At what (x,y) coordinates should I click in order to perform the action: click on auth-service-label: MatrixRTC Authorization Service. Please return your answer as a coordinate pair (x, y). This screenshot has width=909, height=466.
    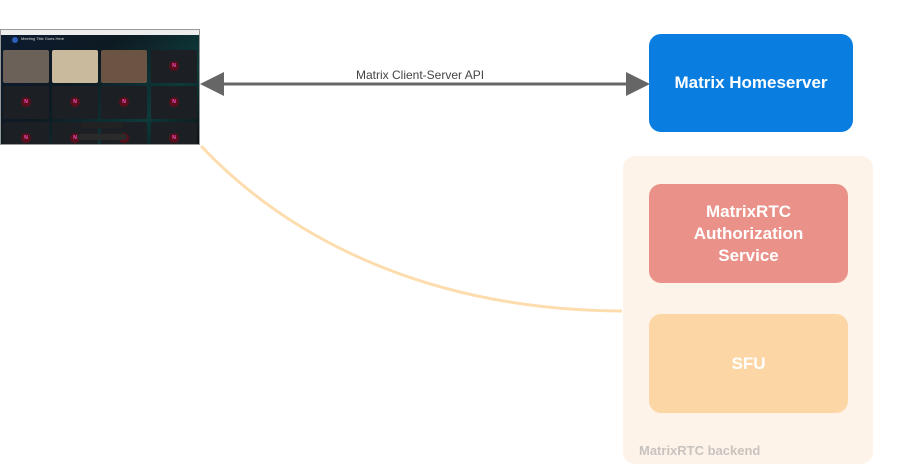
    Looking at the image, I should click on (748, 233).